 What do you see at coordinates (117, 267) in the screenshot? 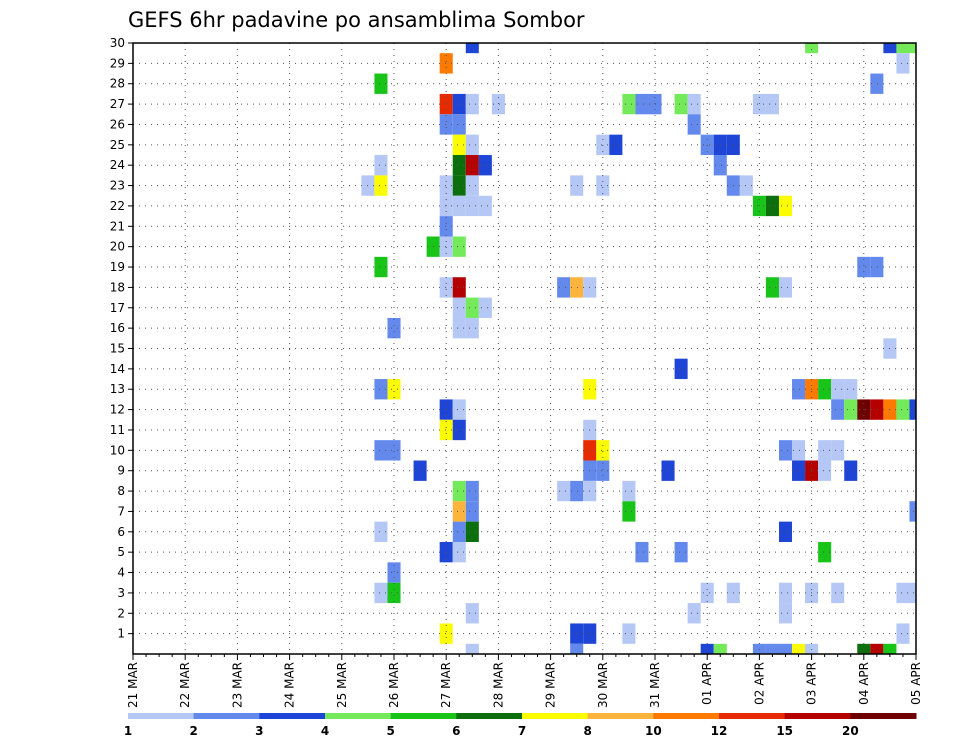
I see `y-tick-label: 19` at bounding box center [117, 267].